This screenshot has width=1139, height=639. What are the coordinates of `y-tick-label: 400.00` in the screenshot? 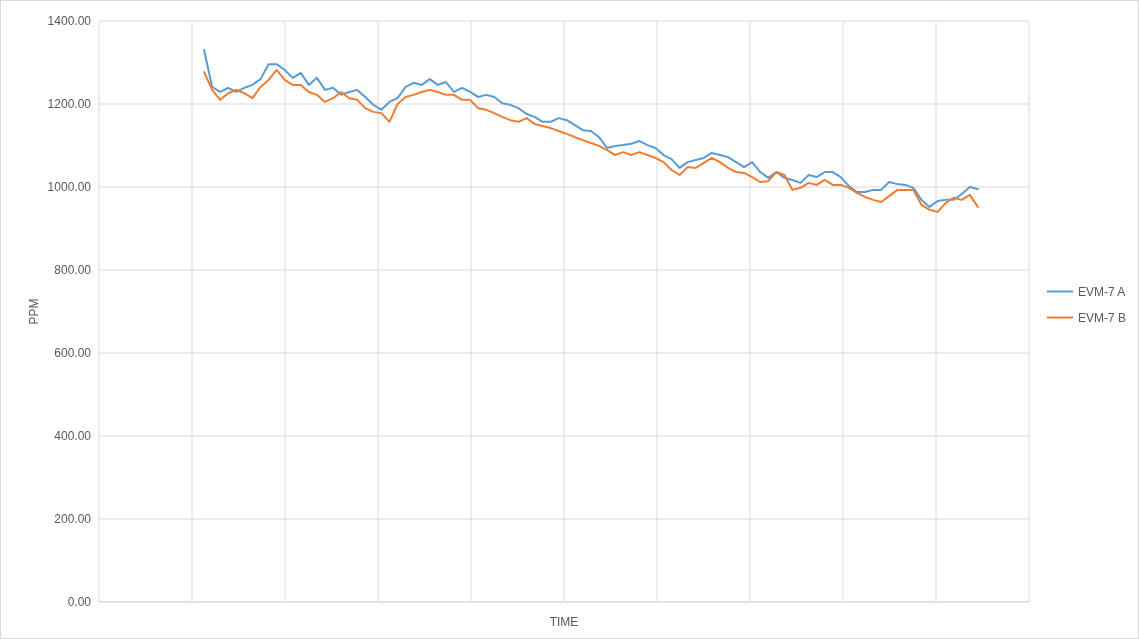 It's located at (73, 436).